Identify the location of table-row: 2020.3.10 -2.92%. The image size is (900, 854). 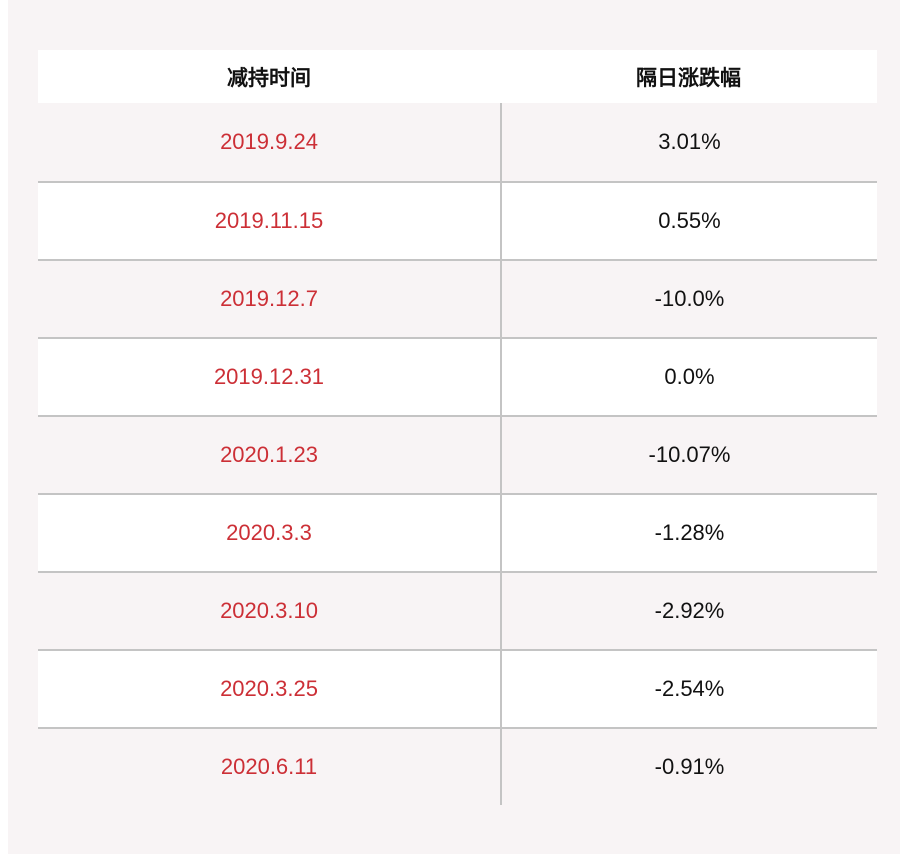
(457, 610).